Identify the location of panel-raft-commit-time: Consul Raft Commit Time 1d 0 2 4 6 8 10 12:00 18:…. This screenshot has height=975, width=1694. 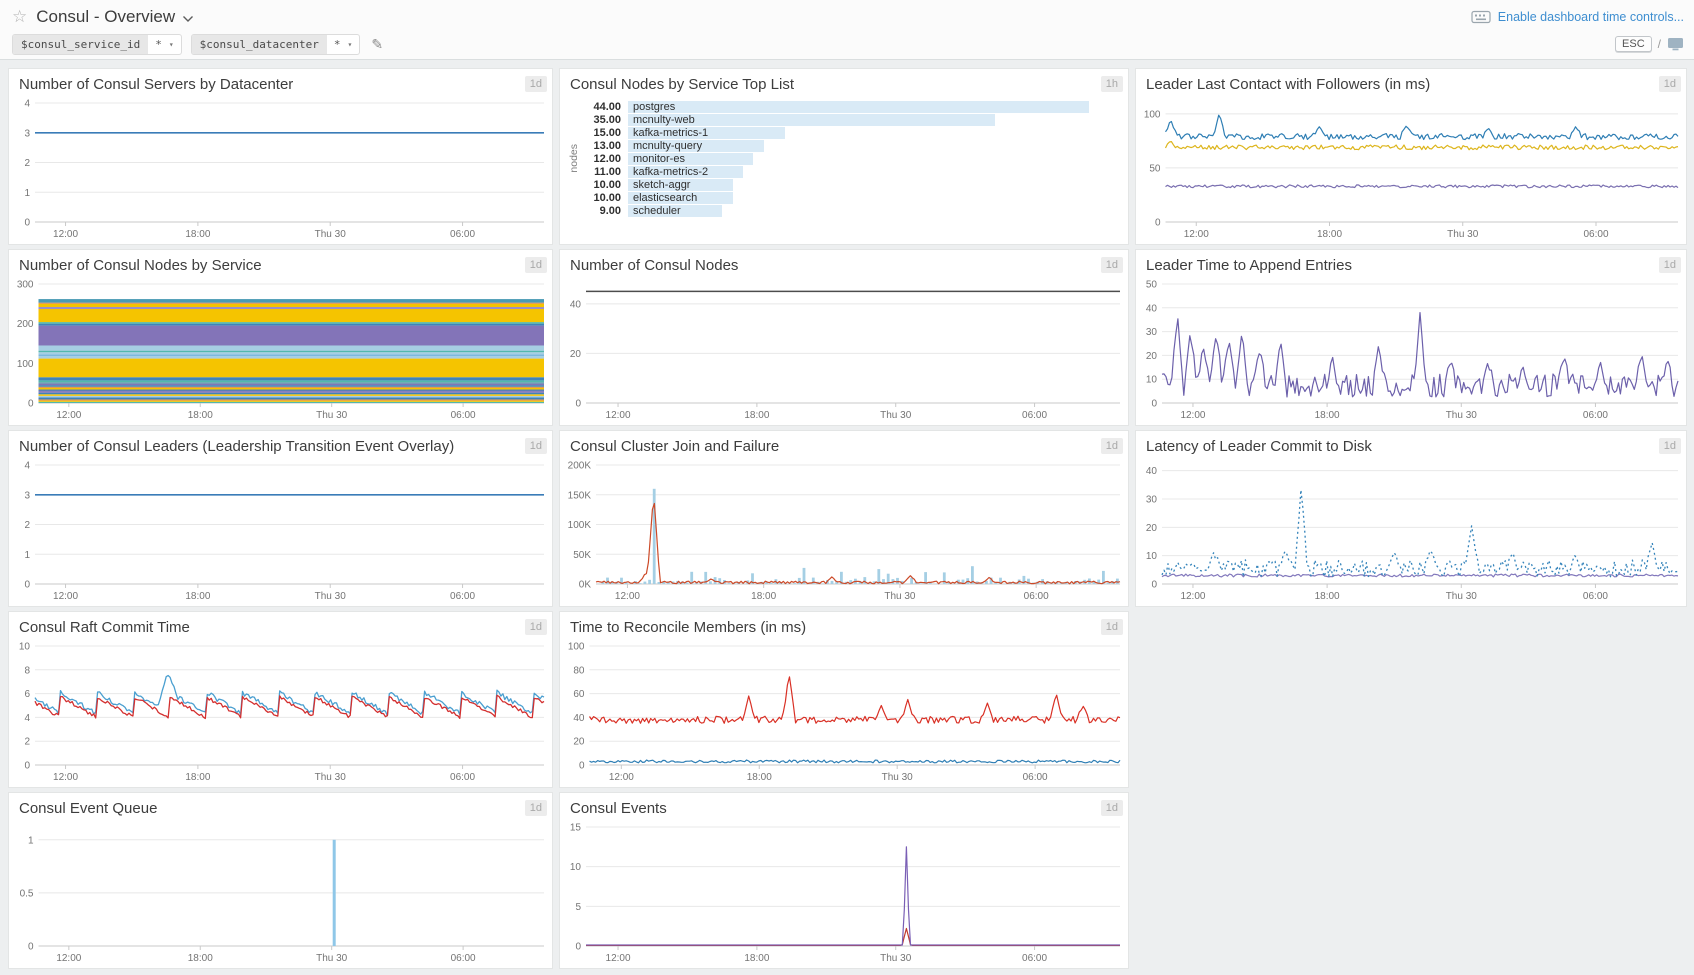
(280, 699).